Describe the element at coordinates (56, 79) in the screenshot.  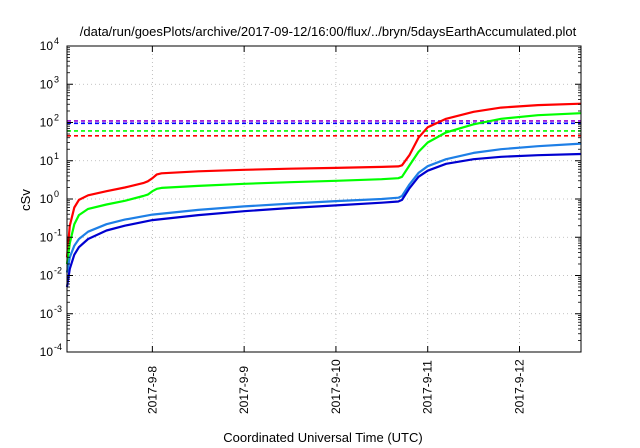
I see `y-tick-exponent: 3` at that location.